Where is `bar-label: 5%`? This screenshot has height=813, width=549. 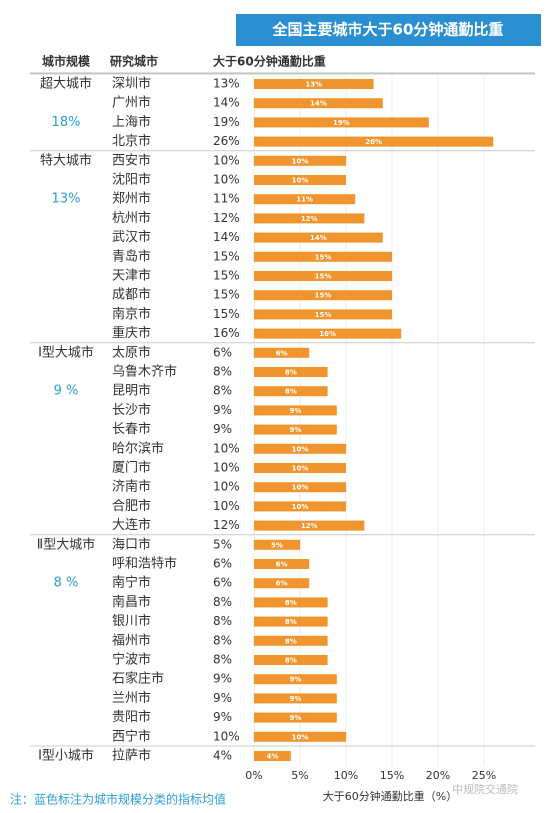
bar-label: 5% is located at coordinates (277, 545).